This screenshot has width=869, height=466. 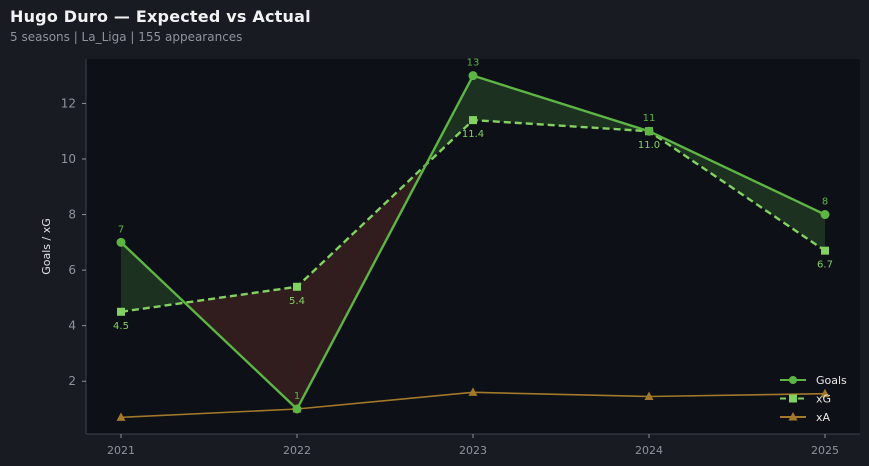 What do you see at coordinates (823, 399) in the screenshot?
I see `legend-label: xG` at bounding box center [823, 399].